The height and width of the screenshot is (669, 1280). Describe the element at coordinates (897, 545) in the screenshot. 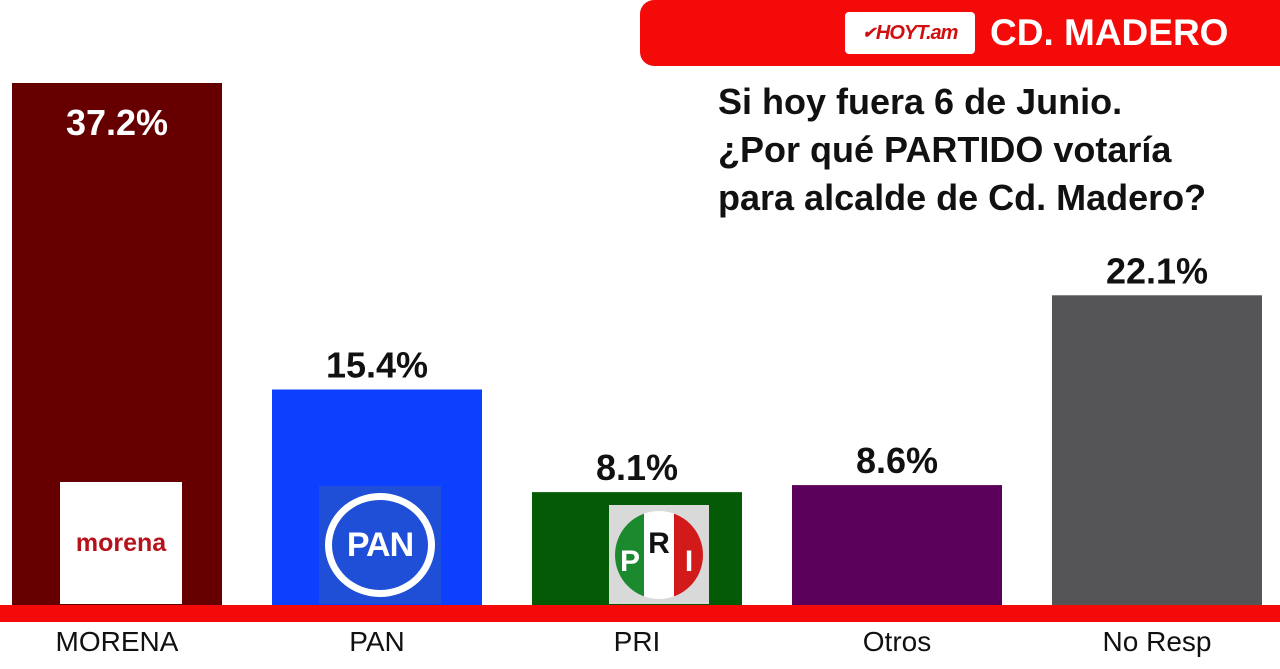

I see `bar-otros` at that location.